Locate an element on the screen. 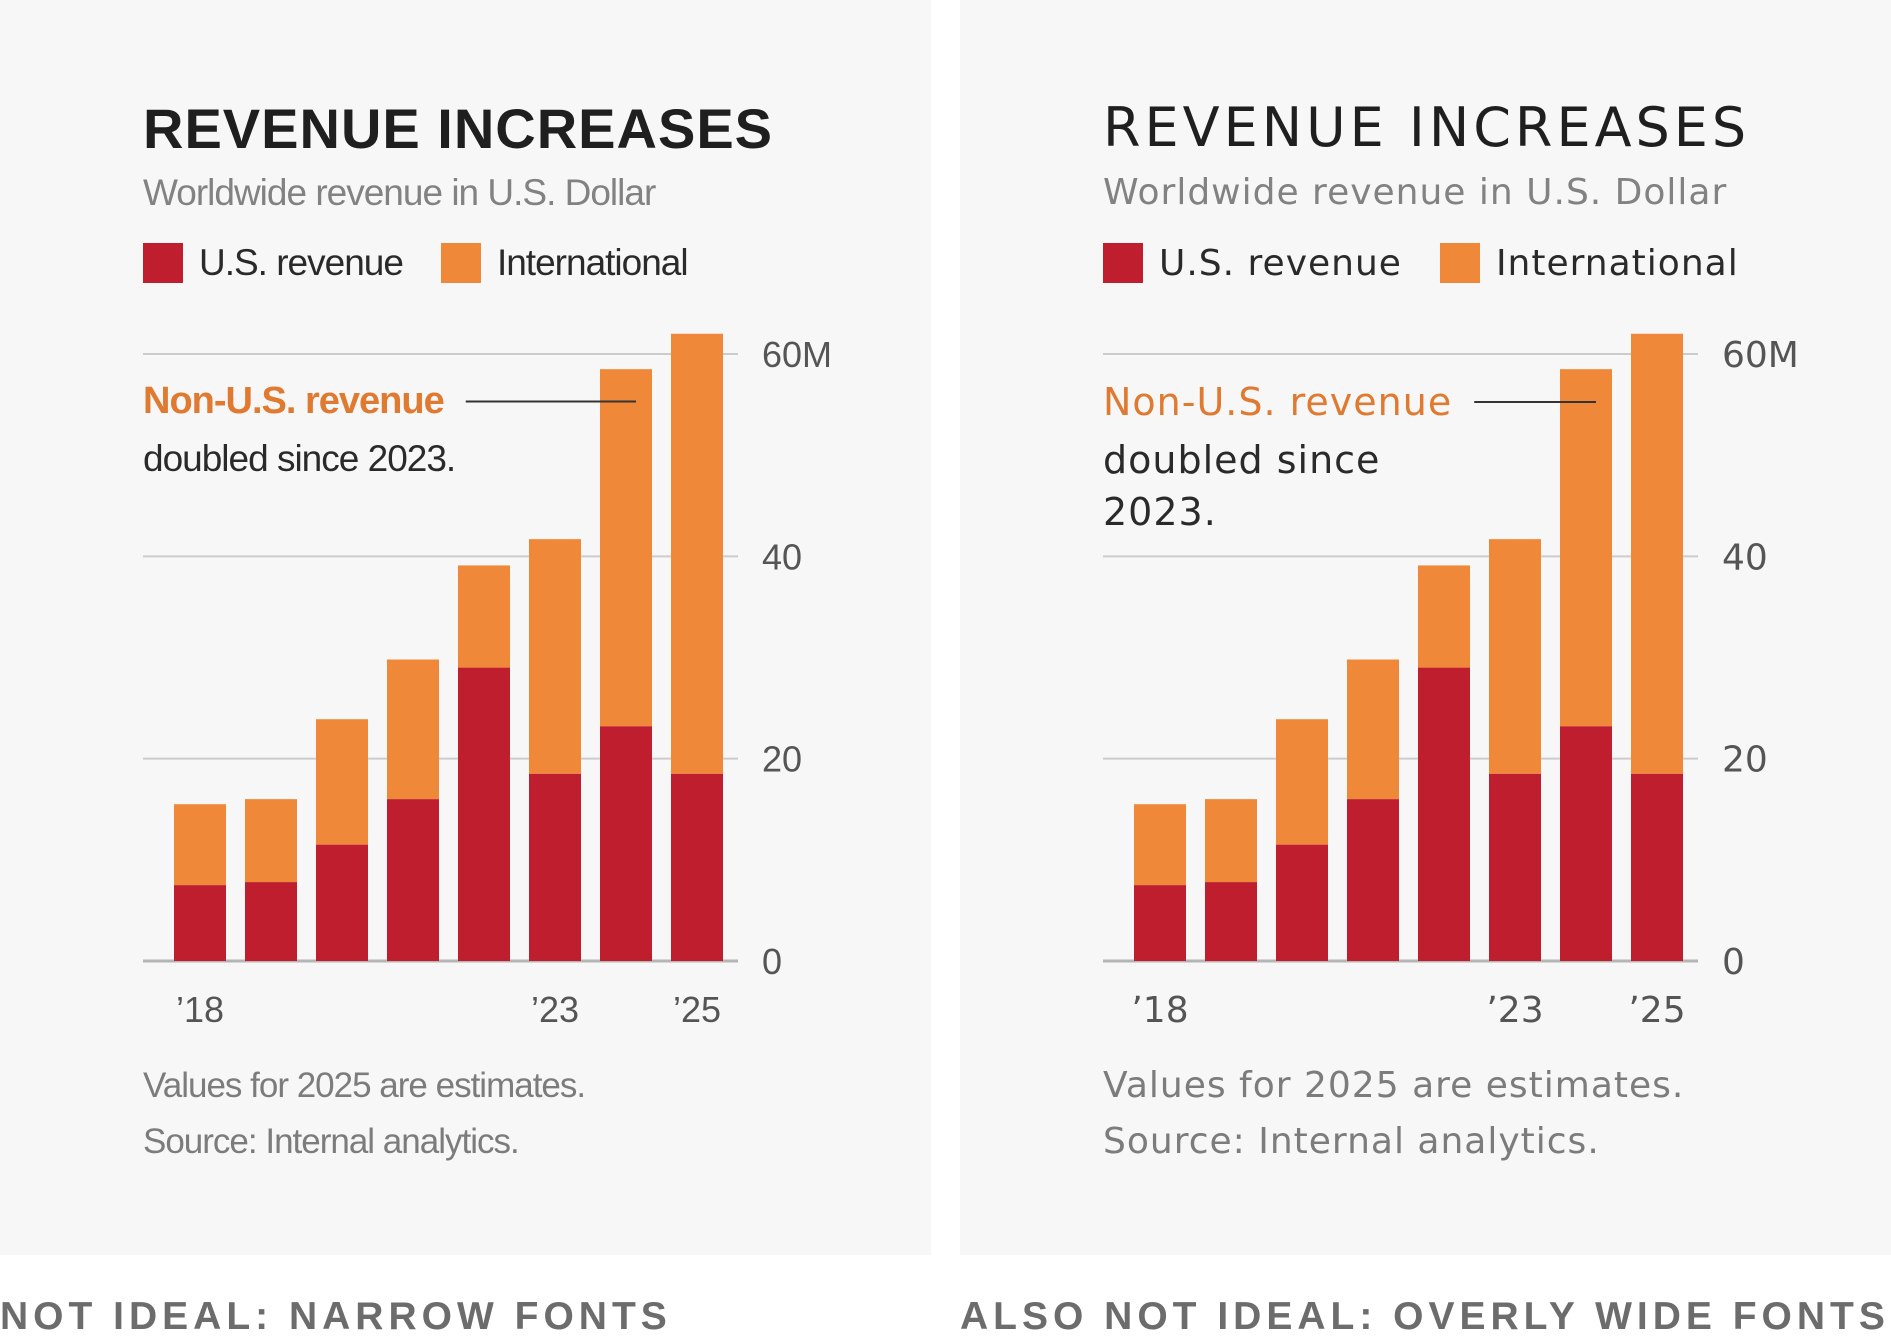 The height and width of the screenshot is (1344, 1891). caption-narrow-fonts: NOT IDEAL: NARROW FONTS is located at coordinates (336, 1316).